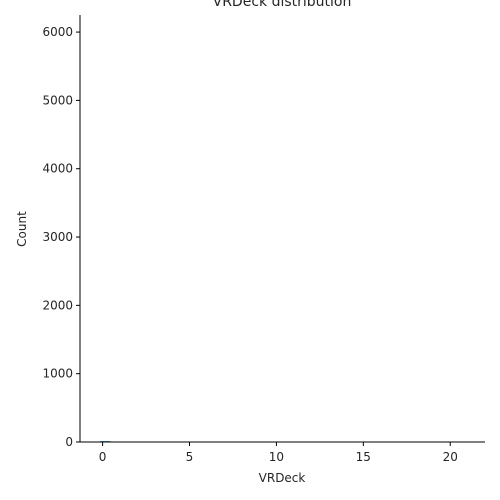 This screenshot has width=500, height=500. What do you see at coordinates (103, 457) in the screenshot?
I see `x-tick-label: 0` at bounding box center [103, 457].